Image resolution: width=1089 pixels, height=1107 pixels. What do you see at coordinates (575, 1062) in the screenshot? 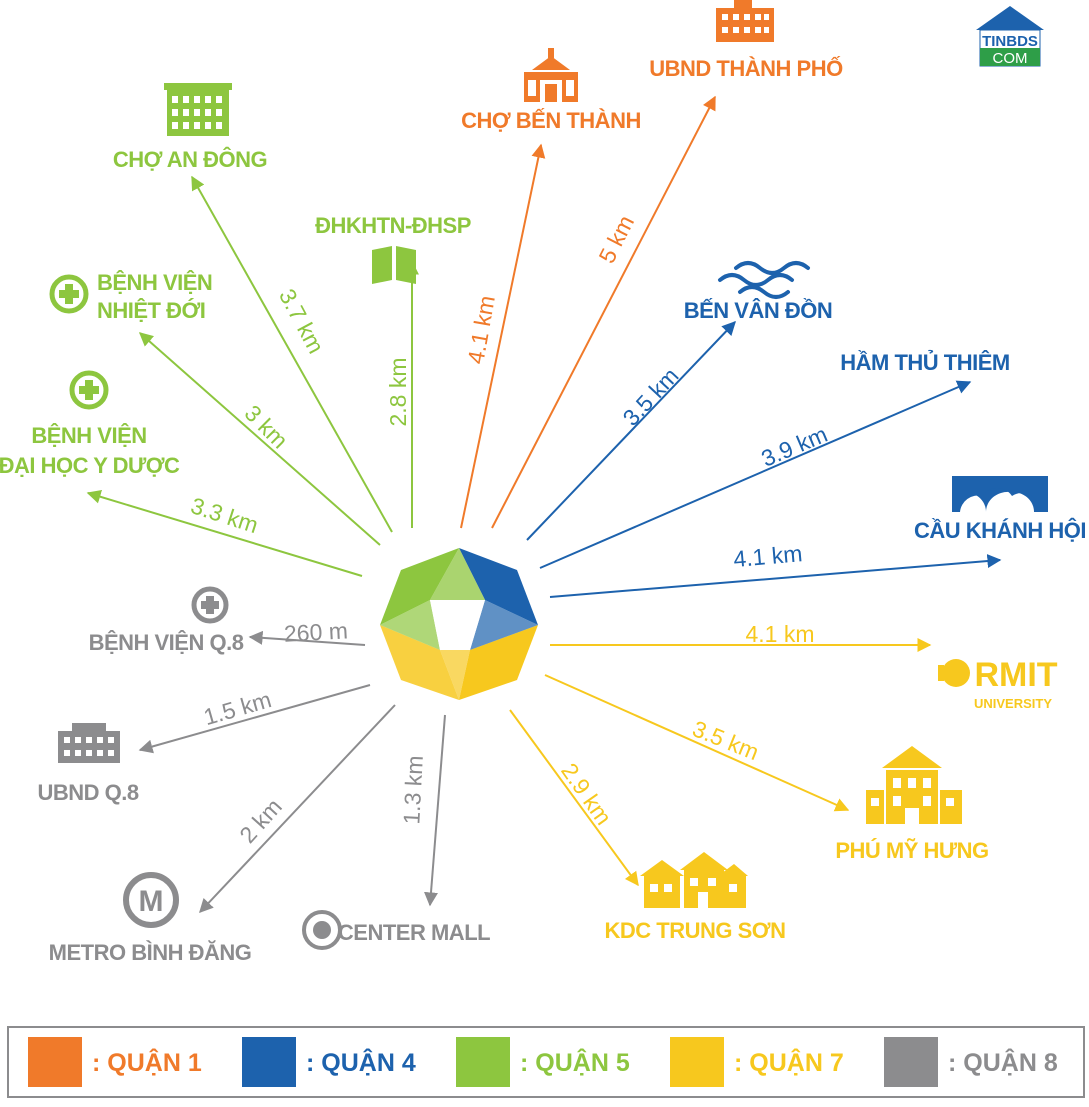
I see `legend-label-q5: : QUẬN 5` at bounding box center [575, 1062].